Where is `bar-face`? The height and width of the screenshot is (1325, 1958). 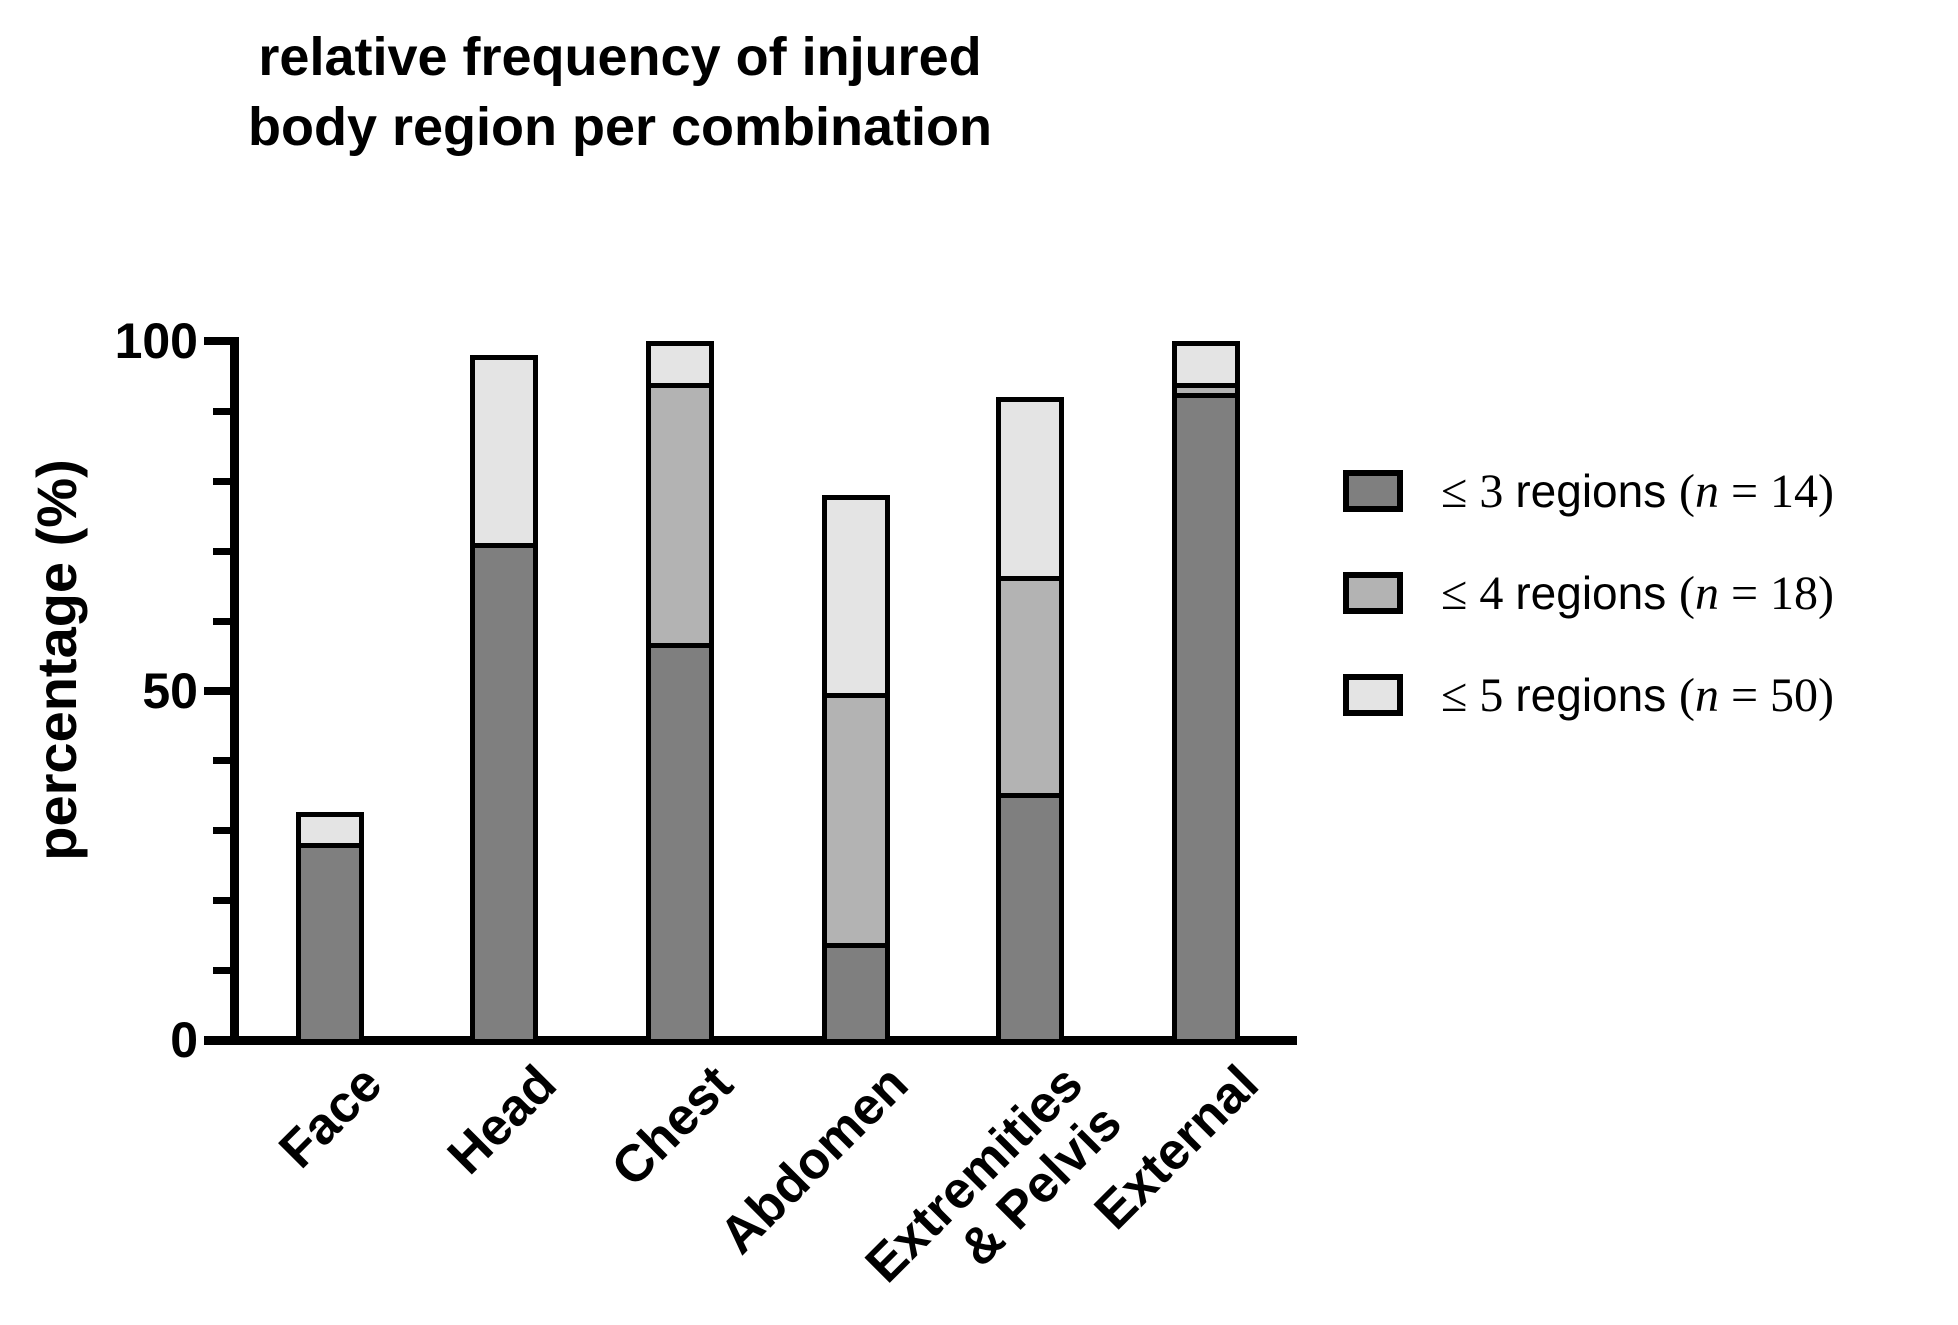 bar-face is located at coordinates (330, 928).